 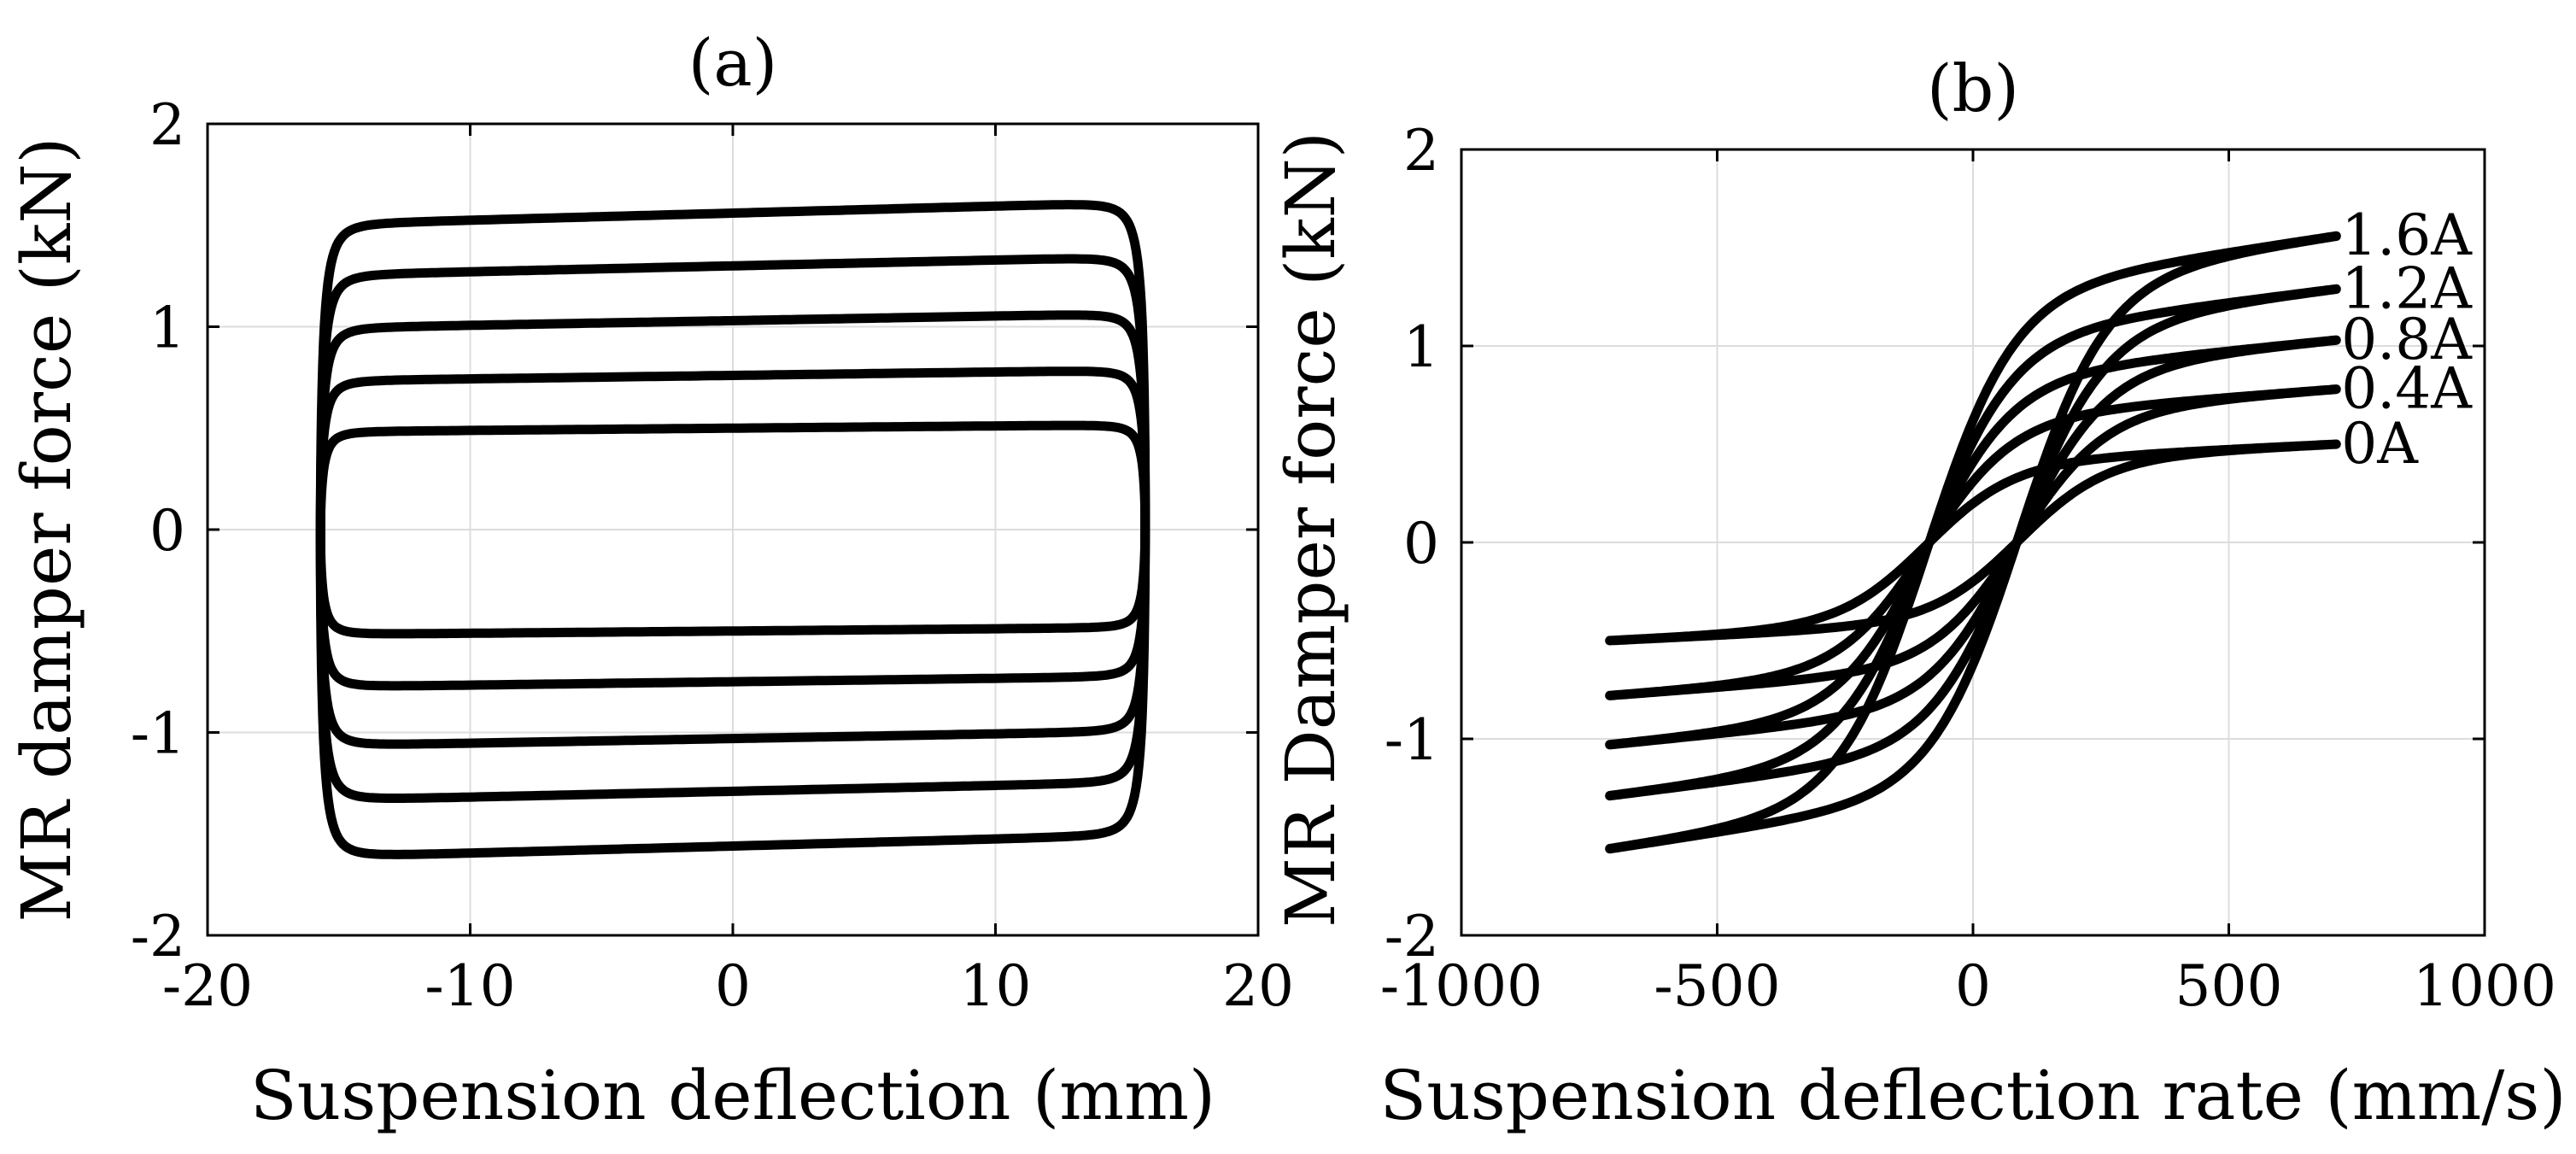 I want to click on hysteresis-loop-0A, so click(x=732, y=529).